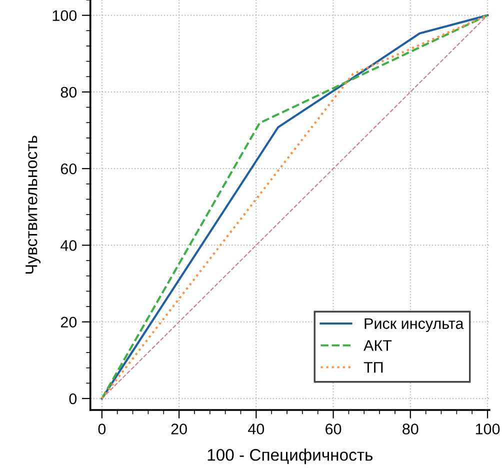 Image resolution: width=502 pixels, height=474 pixels. I want to click on y-tick-label: 60, so click(68, 168).